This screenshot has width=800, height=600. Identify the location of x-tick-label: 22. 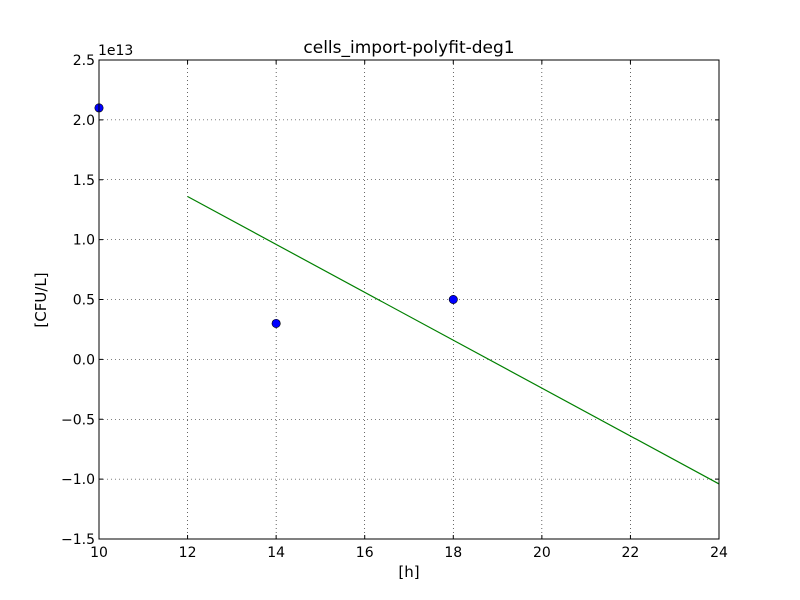
(631, 553).